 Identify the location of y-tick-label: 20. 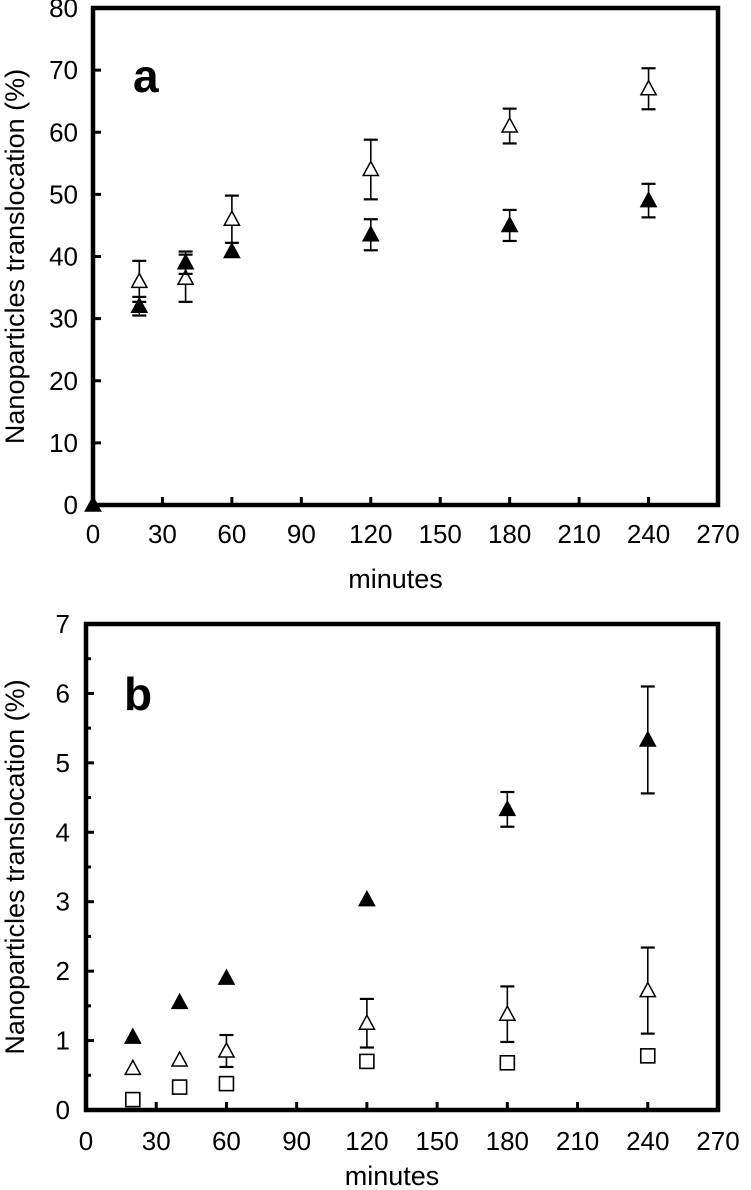
(63, 381).